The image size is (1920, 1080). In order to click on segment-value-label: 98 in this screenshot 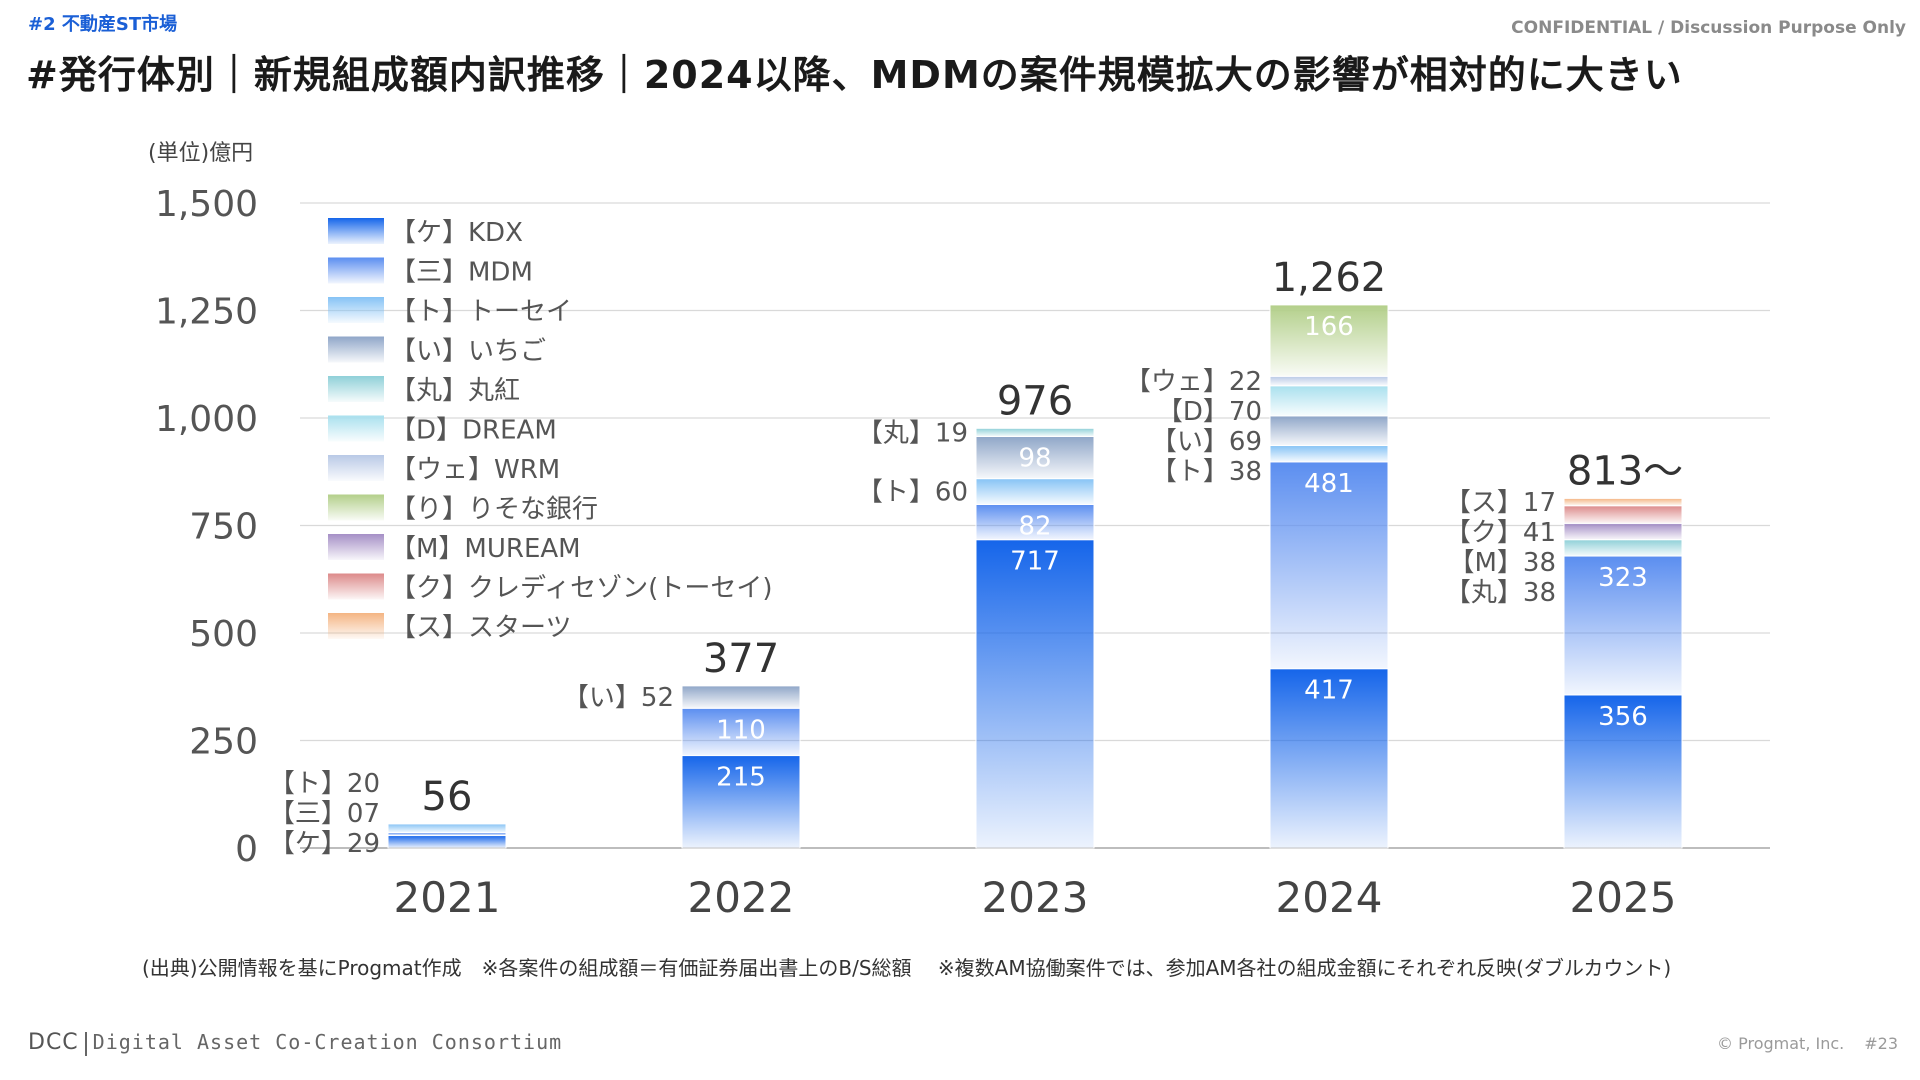, I will do `click(1034, 458)`.